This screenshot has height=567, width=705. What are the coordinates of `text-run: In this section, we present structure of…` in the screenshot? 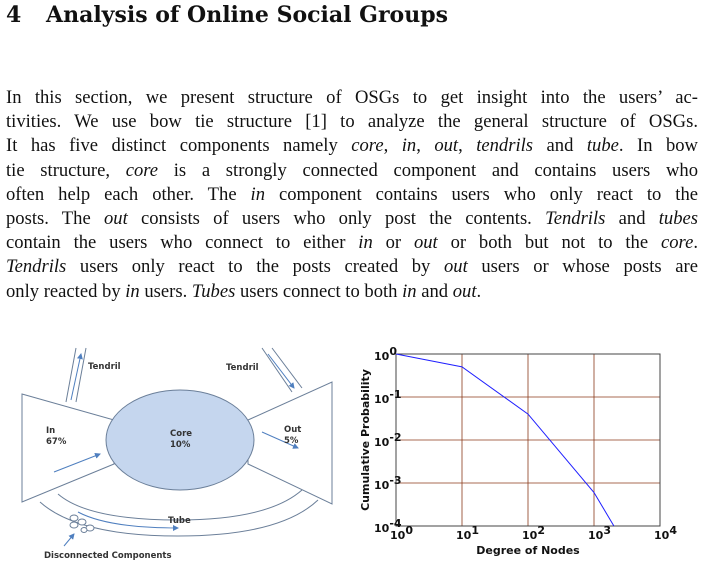 It's located at (352, 97).